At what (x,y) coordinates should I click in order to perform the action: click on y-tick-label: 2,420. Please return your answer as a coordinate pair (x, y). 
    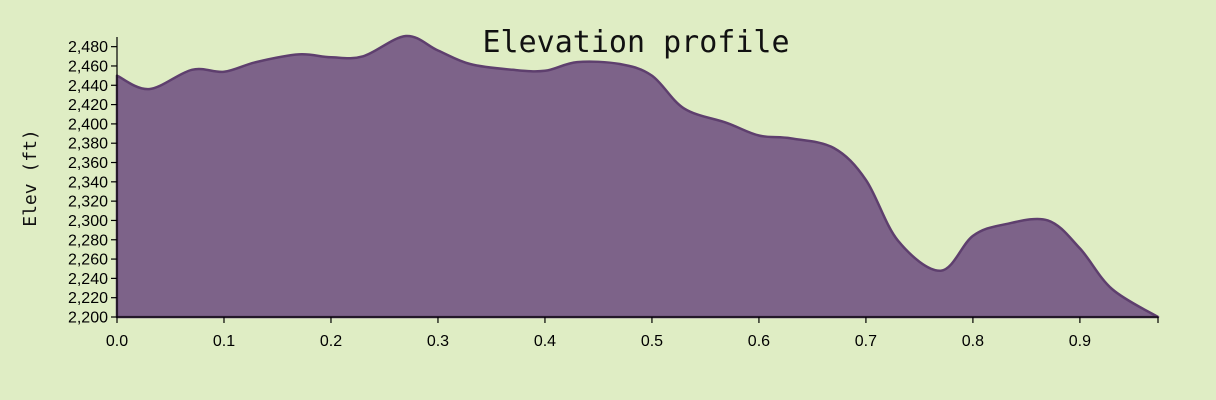
    Looking at the image, I should click on (88, 105).